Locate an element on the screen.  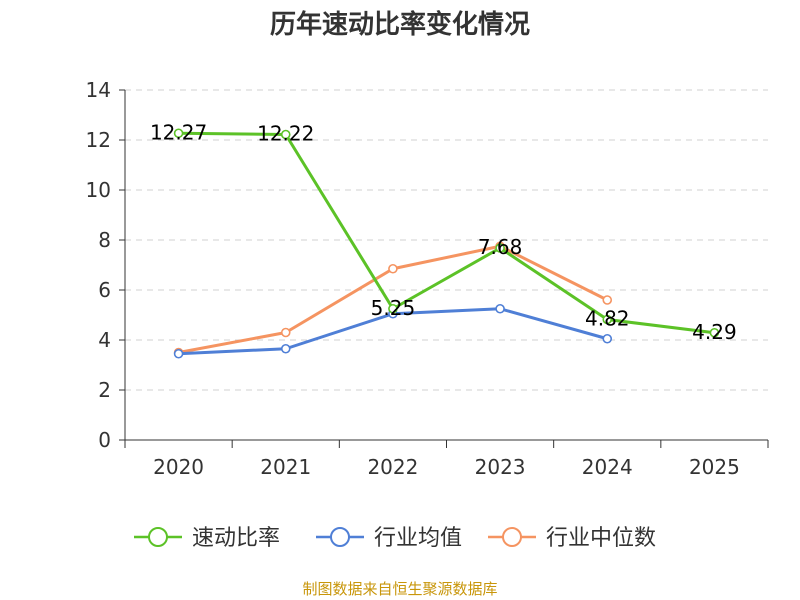
x-tick-label-2021: 2021 is located at coordinates (285, 467).